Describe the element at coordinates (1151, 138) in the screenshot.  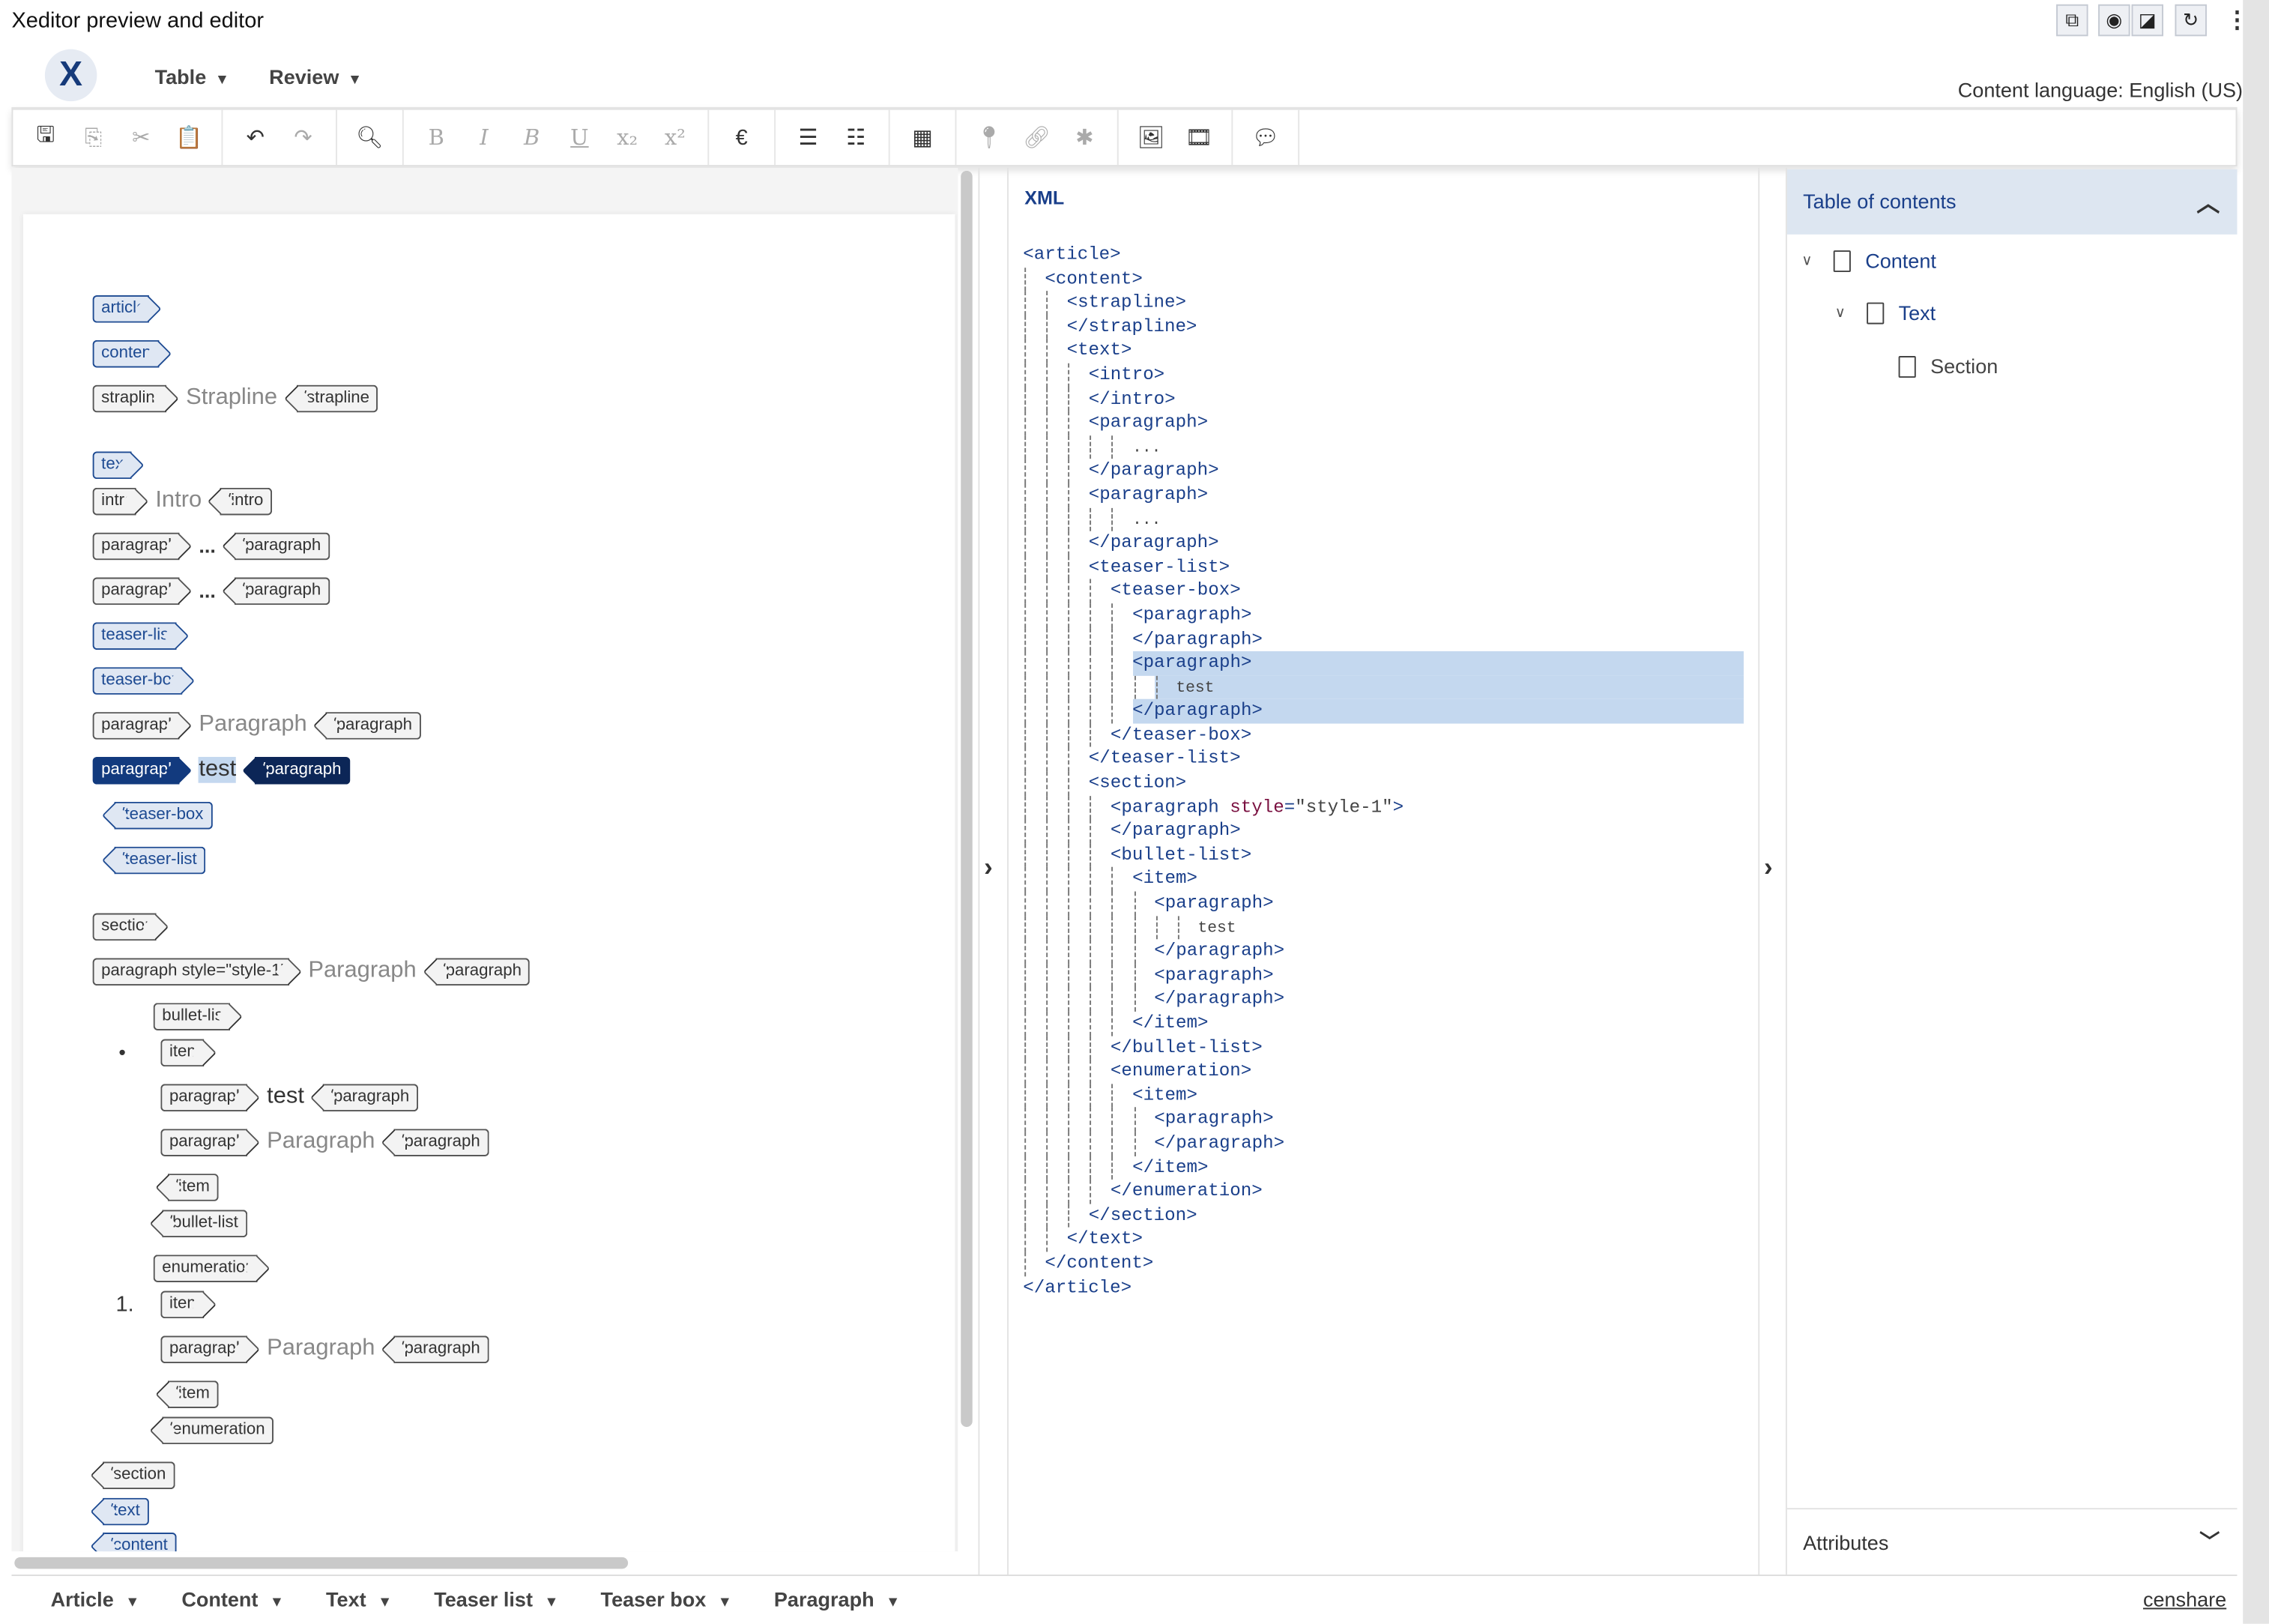
I see `image-icon: 🖼︎` at that location.